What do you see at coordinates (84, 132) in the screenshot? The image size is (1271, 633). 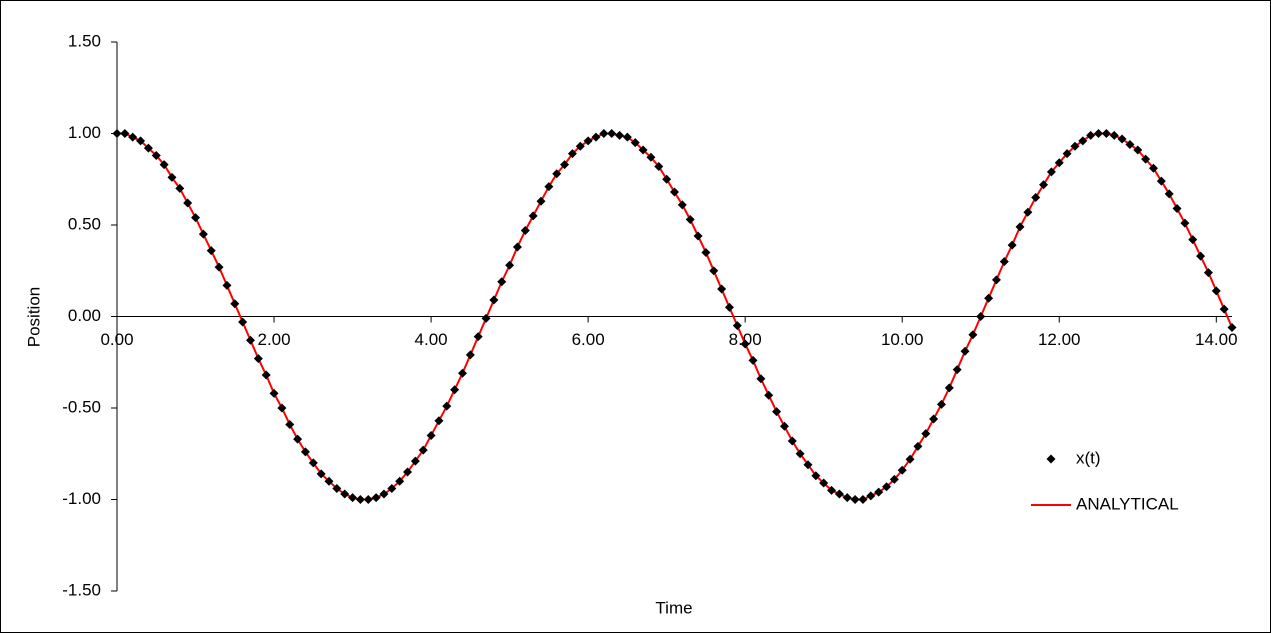 I see `y-tick-label: 1.00` at bounding box center [84, 132].